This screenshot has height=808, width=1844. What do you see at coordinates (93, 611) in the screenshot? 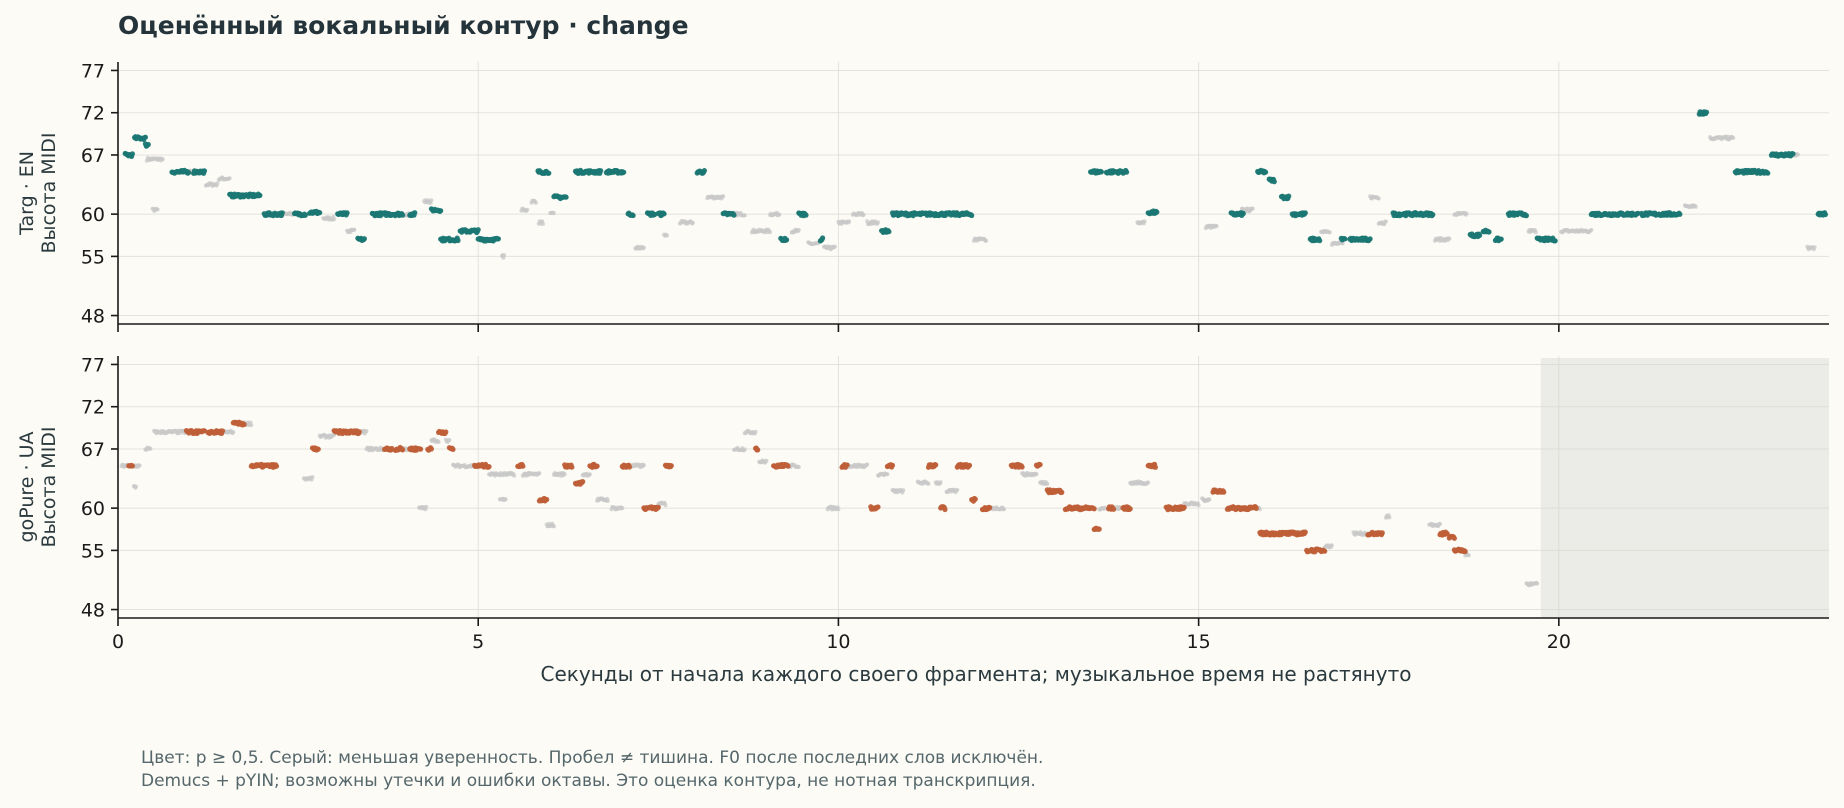
I see `y-tick-label: 48` at bounding box center [93, 611].